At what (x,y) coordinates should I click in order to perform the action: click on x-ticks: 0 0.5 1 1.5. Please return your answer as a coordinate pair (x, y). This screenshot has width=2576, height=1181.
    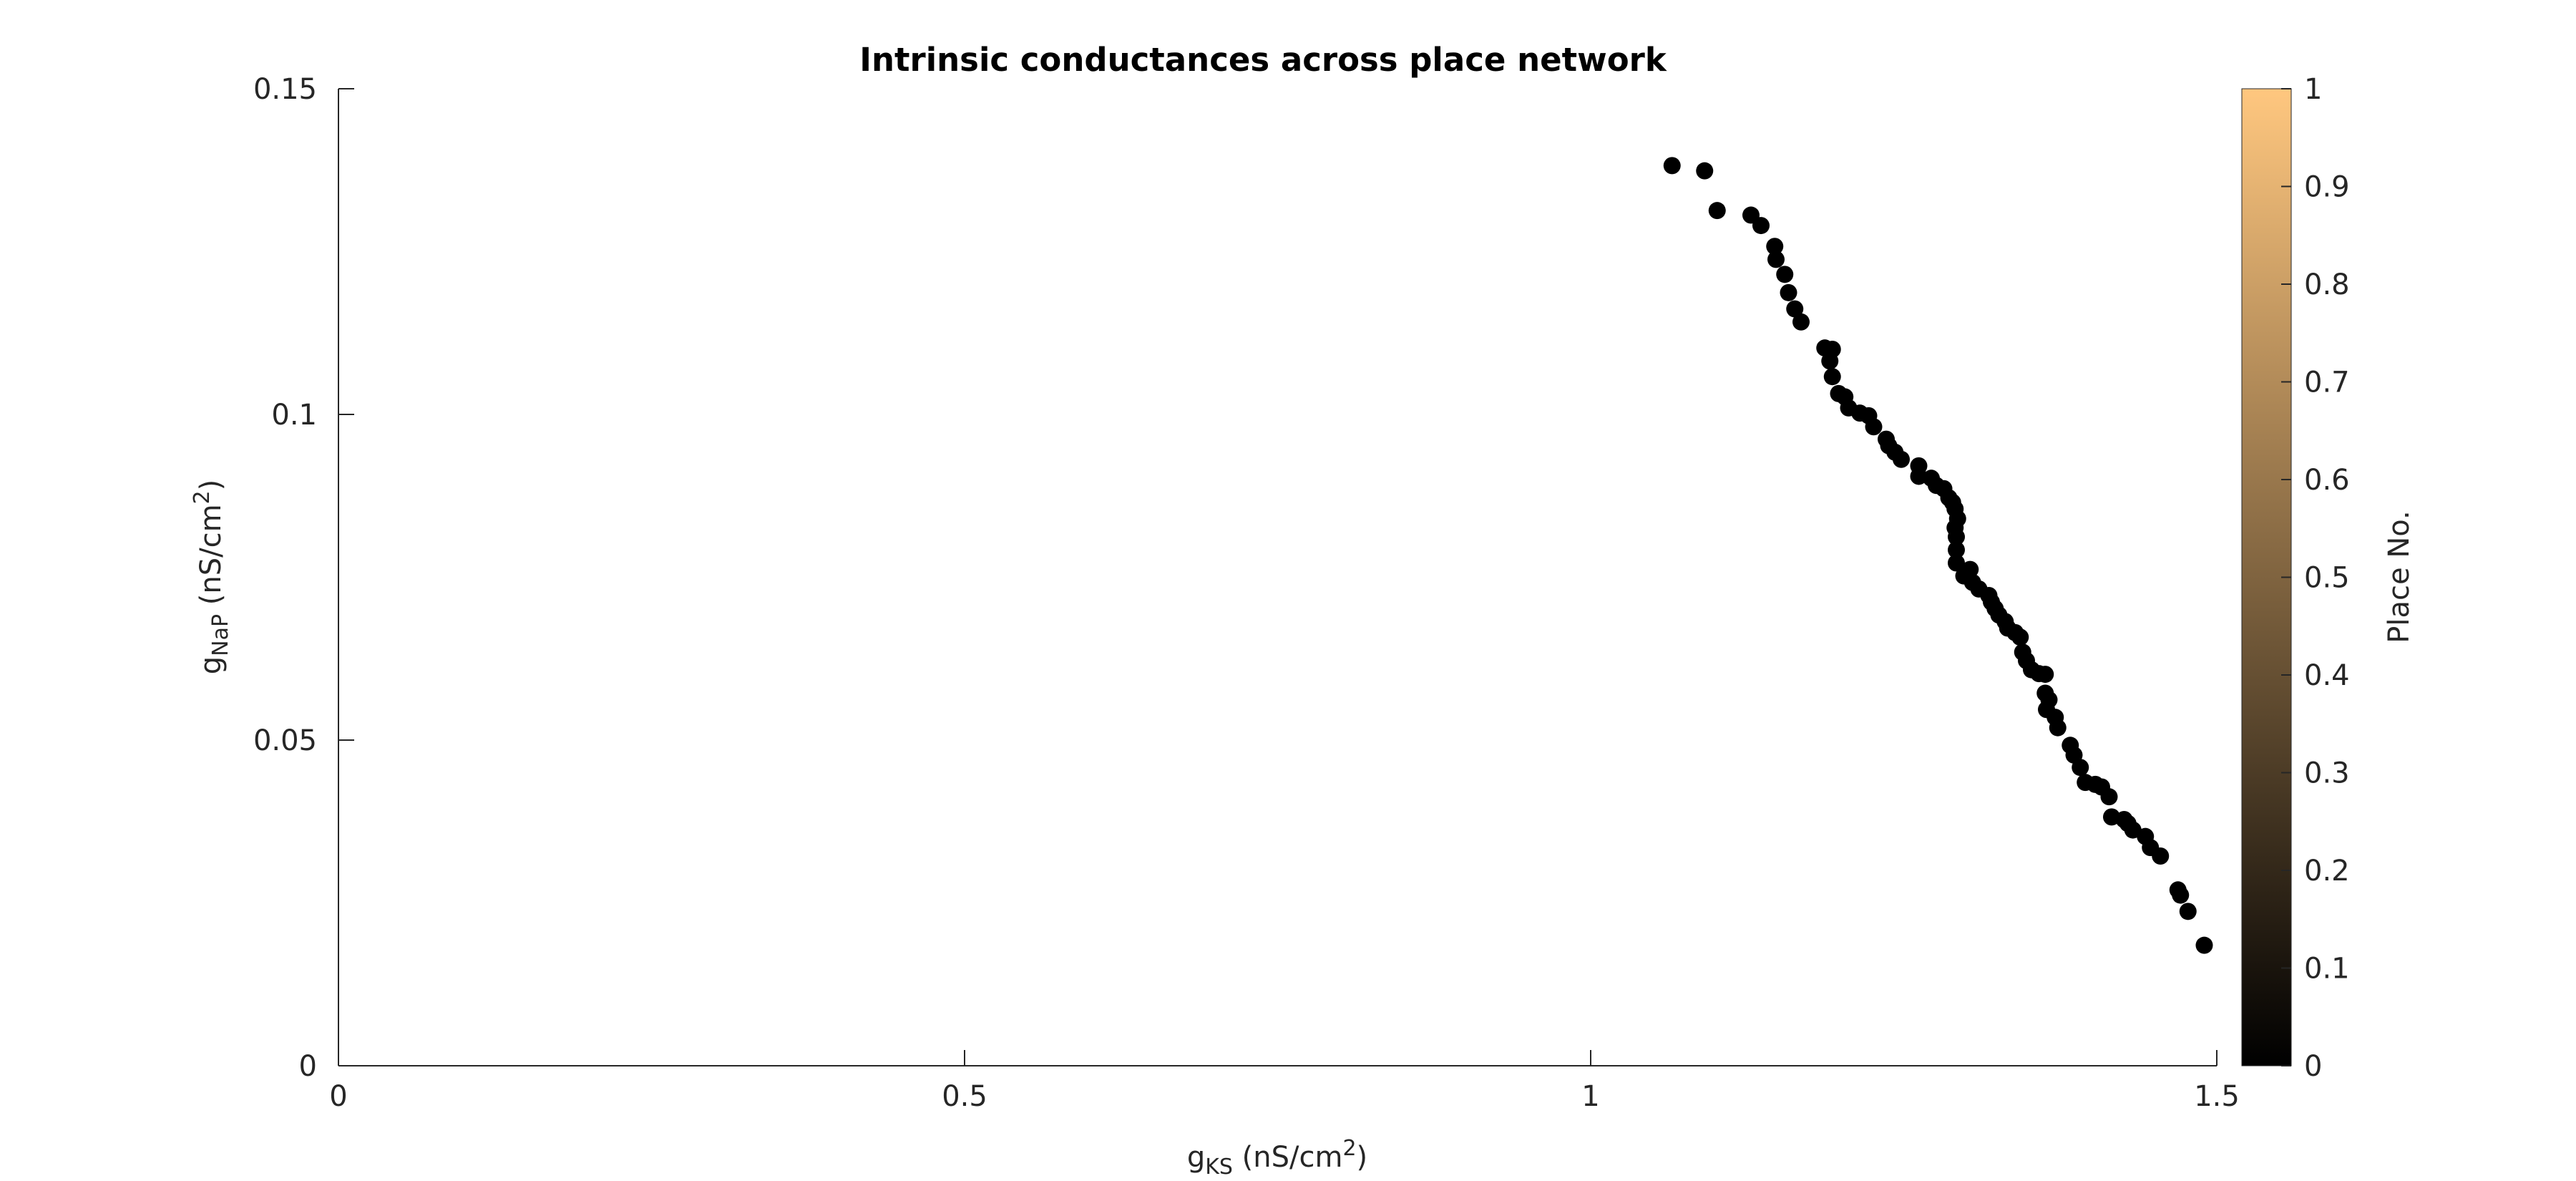
    Looking at the image, I should click on (1284, 1081).